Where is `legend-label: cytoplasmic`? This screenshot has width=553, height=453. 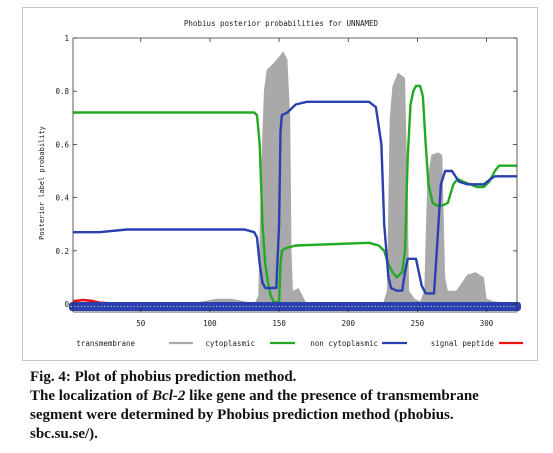
legend-label: cytoplasmic is located at coordinates (230, 343).